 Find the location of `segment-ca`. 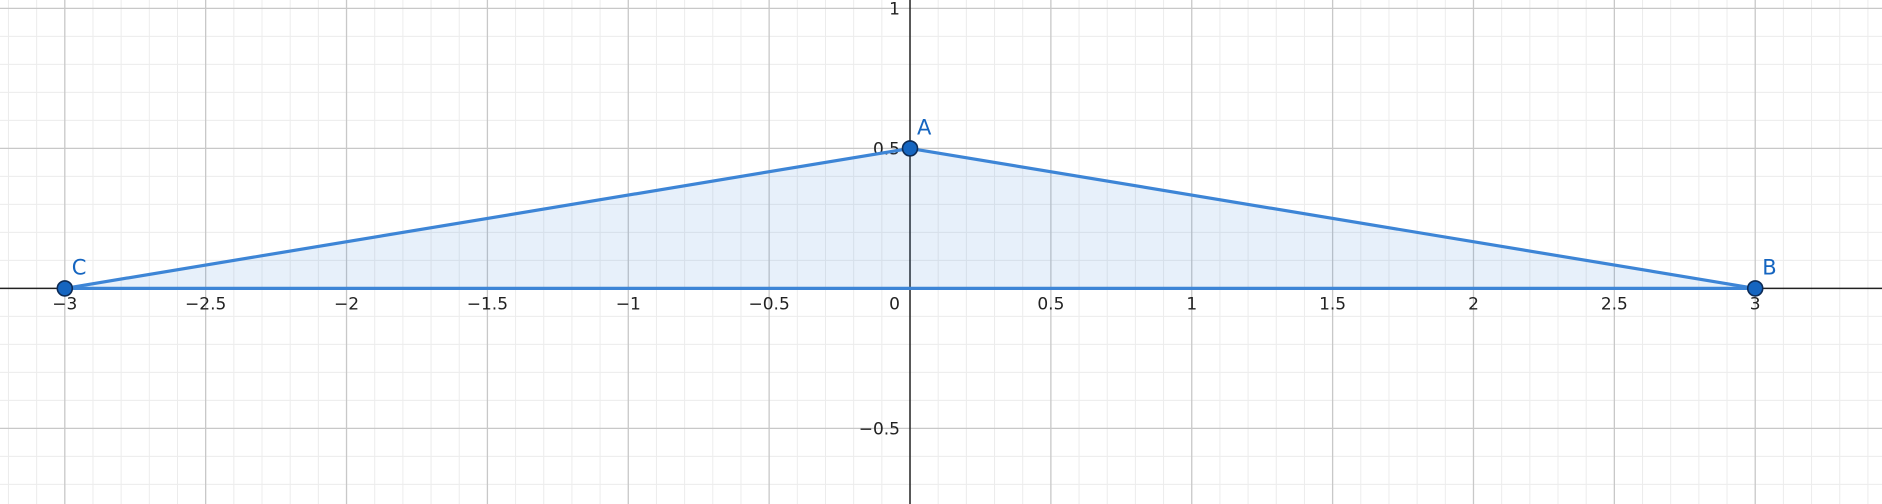

segment-ca is located at coordinates (487, 218).